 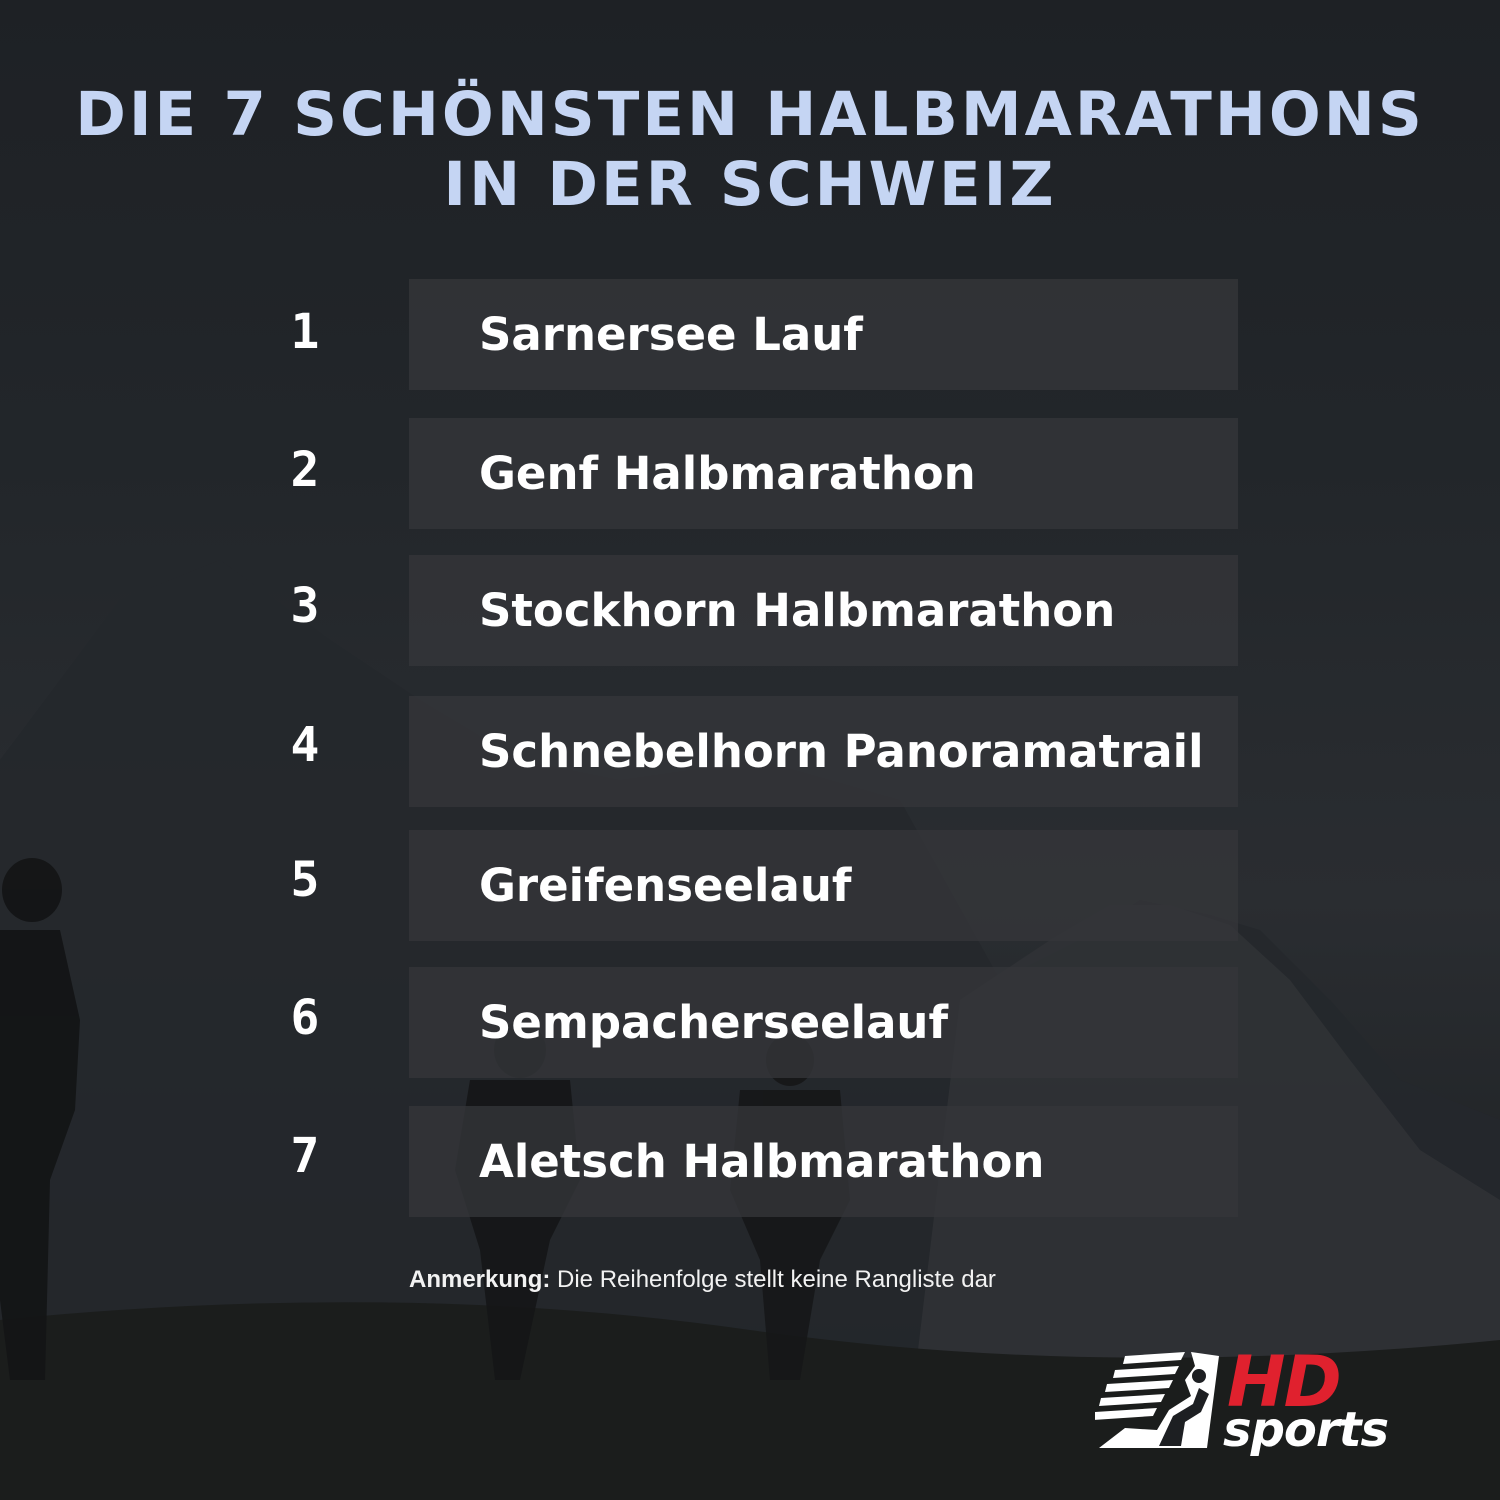 What do you see at coordinates (762, 1161) in the screenshot?
I see `list-item-label: Aletsch Halbmarathon` at bounding box center [762, 1161].